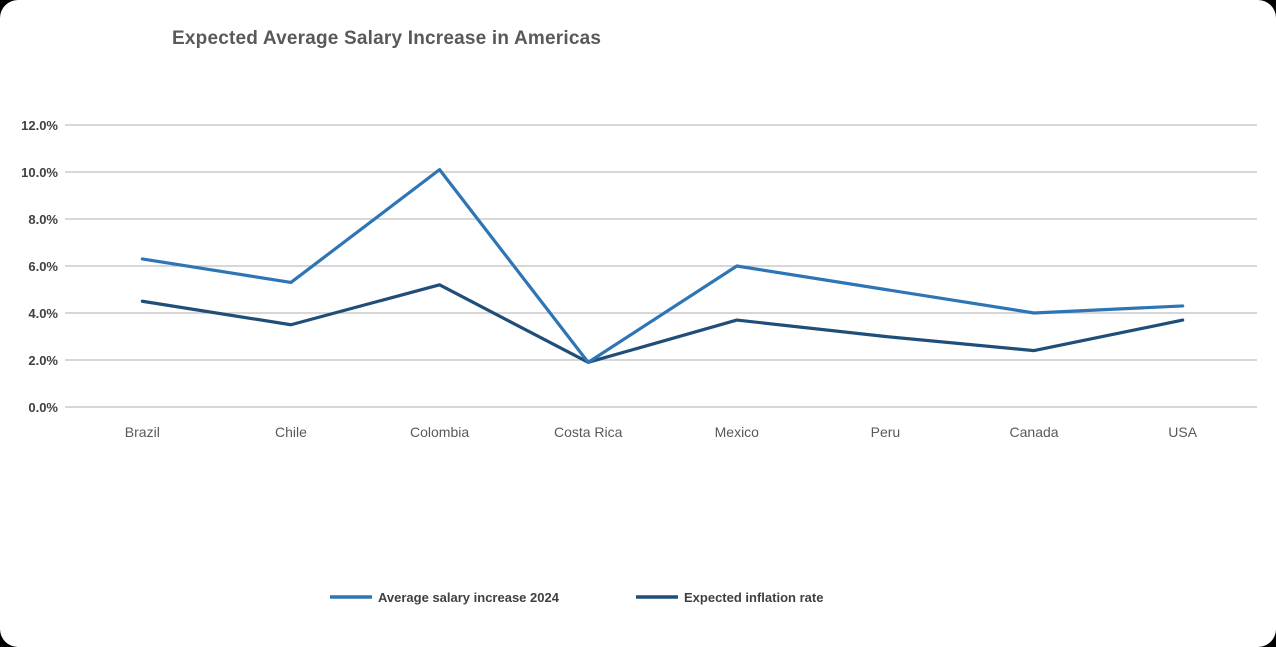 Image resolution: width=1276 pixels, height=647 pixels. Describe the element at coordinates (43, 313) in the screenshot. I see `y-axis-tick-label: 4.0%` at that location.